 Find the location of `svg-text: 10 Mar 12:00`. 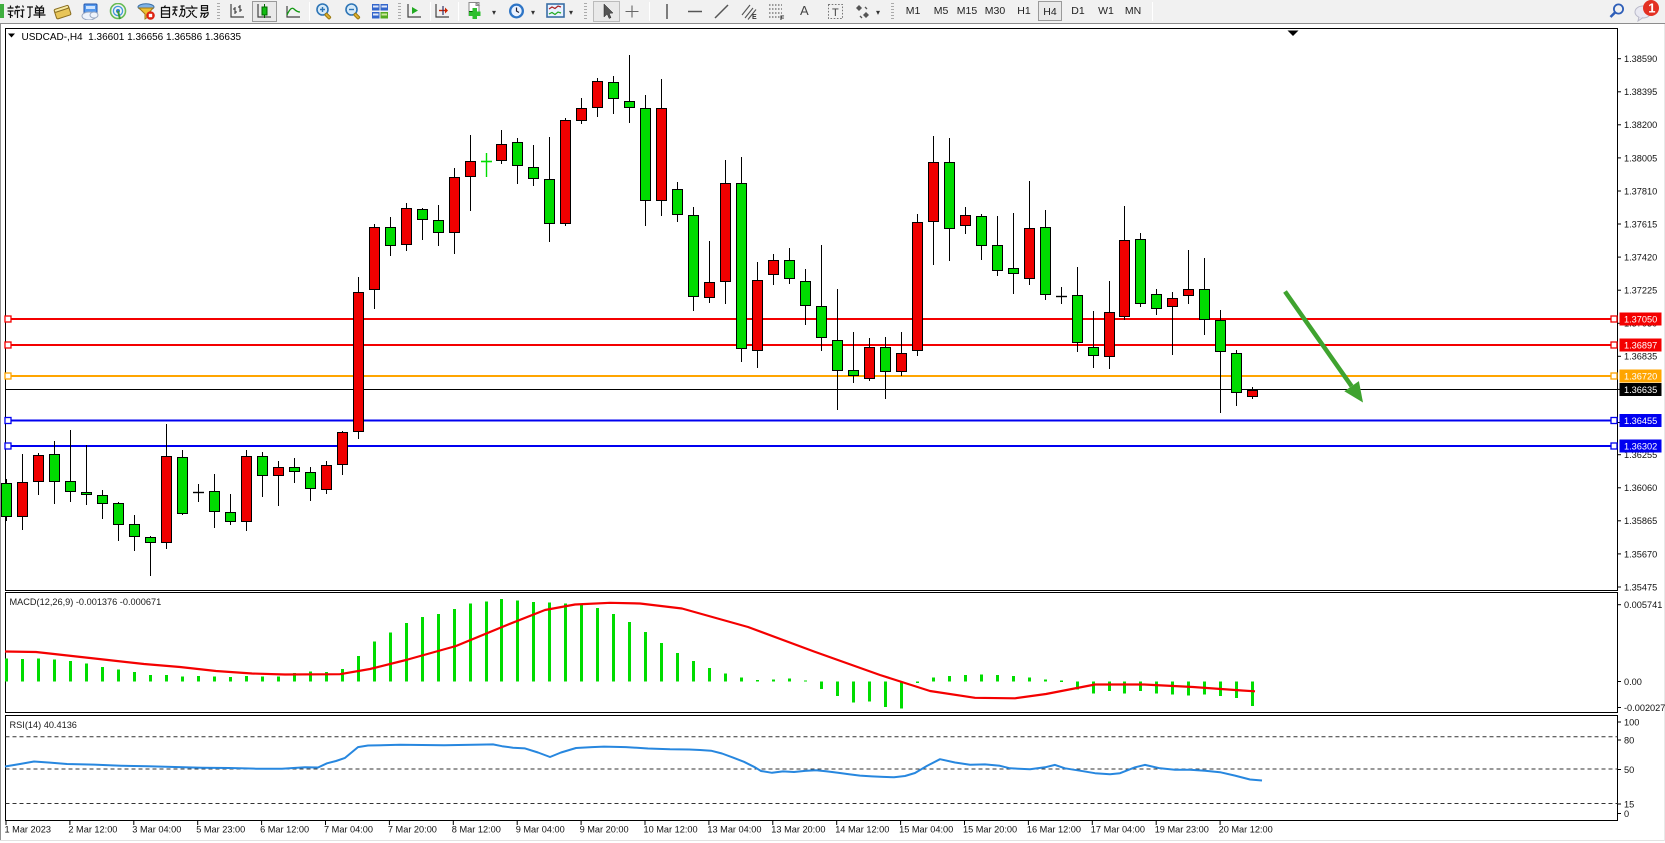

svg-text: 10 Mar 12:00 is located at coordinates (671, 830).